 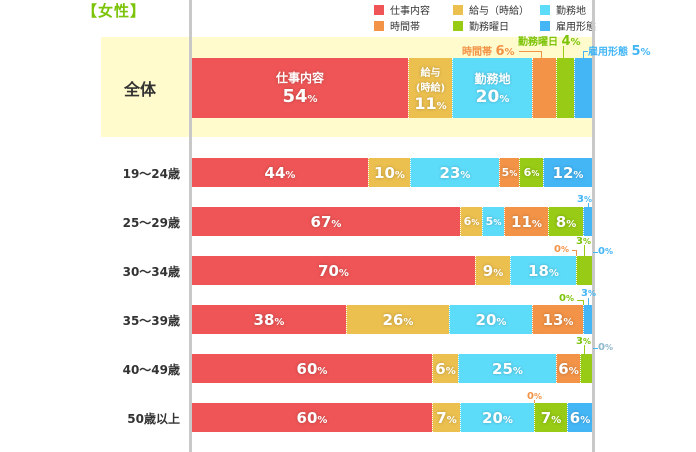 I want to click on row-label-overall: 全体, so click(x=139, y=89).